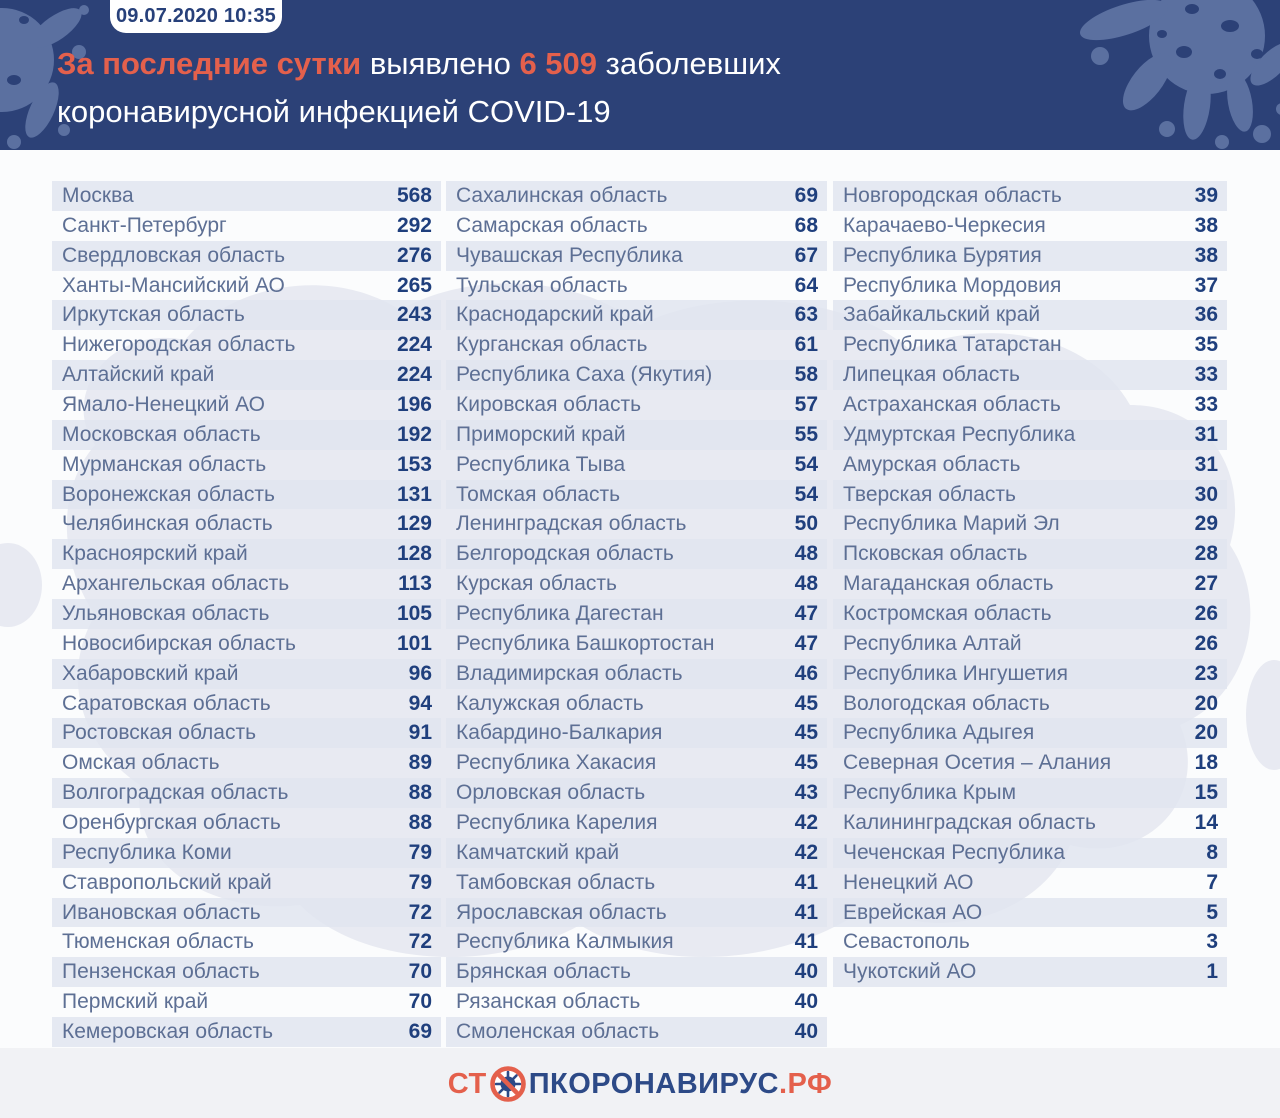 This screenshot has height=1118, width=1280. Describe the element at coordinates (536, 584) in the screenshot. I see `region-name: Курская область` at that location.